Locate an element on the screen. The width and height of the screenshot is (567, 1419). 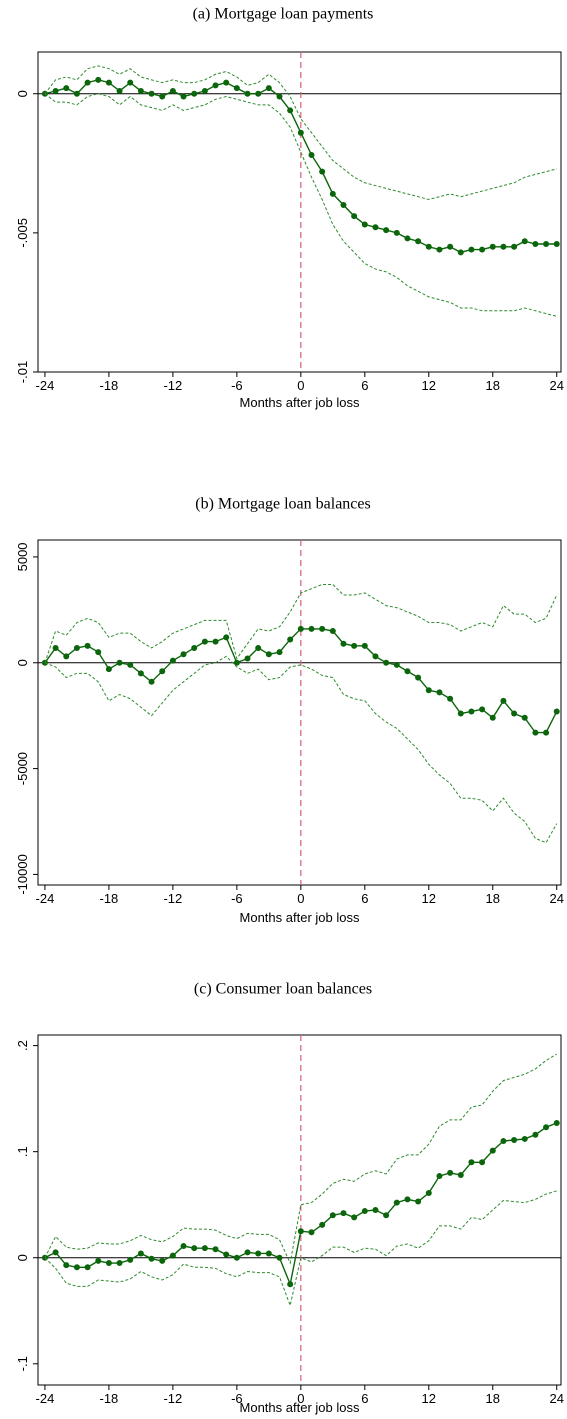
y-tick-label: 0 is located at coordinates (22, 662).